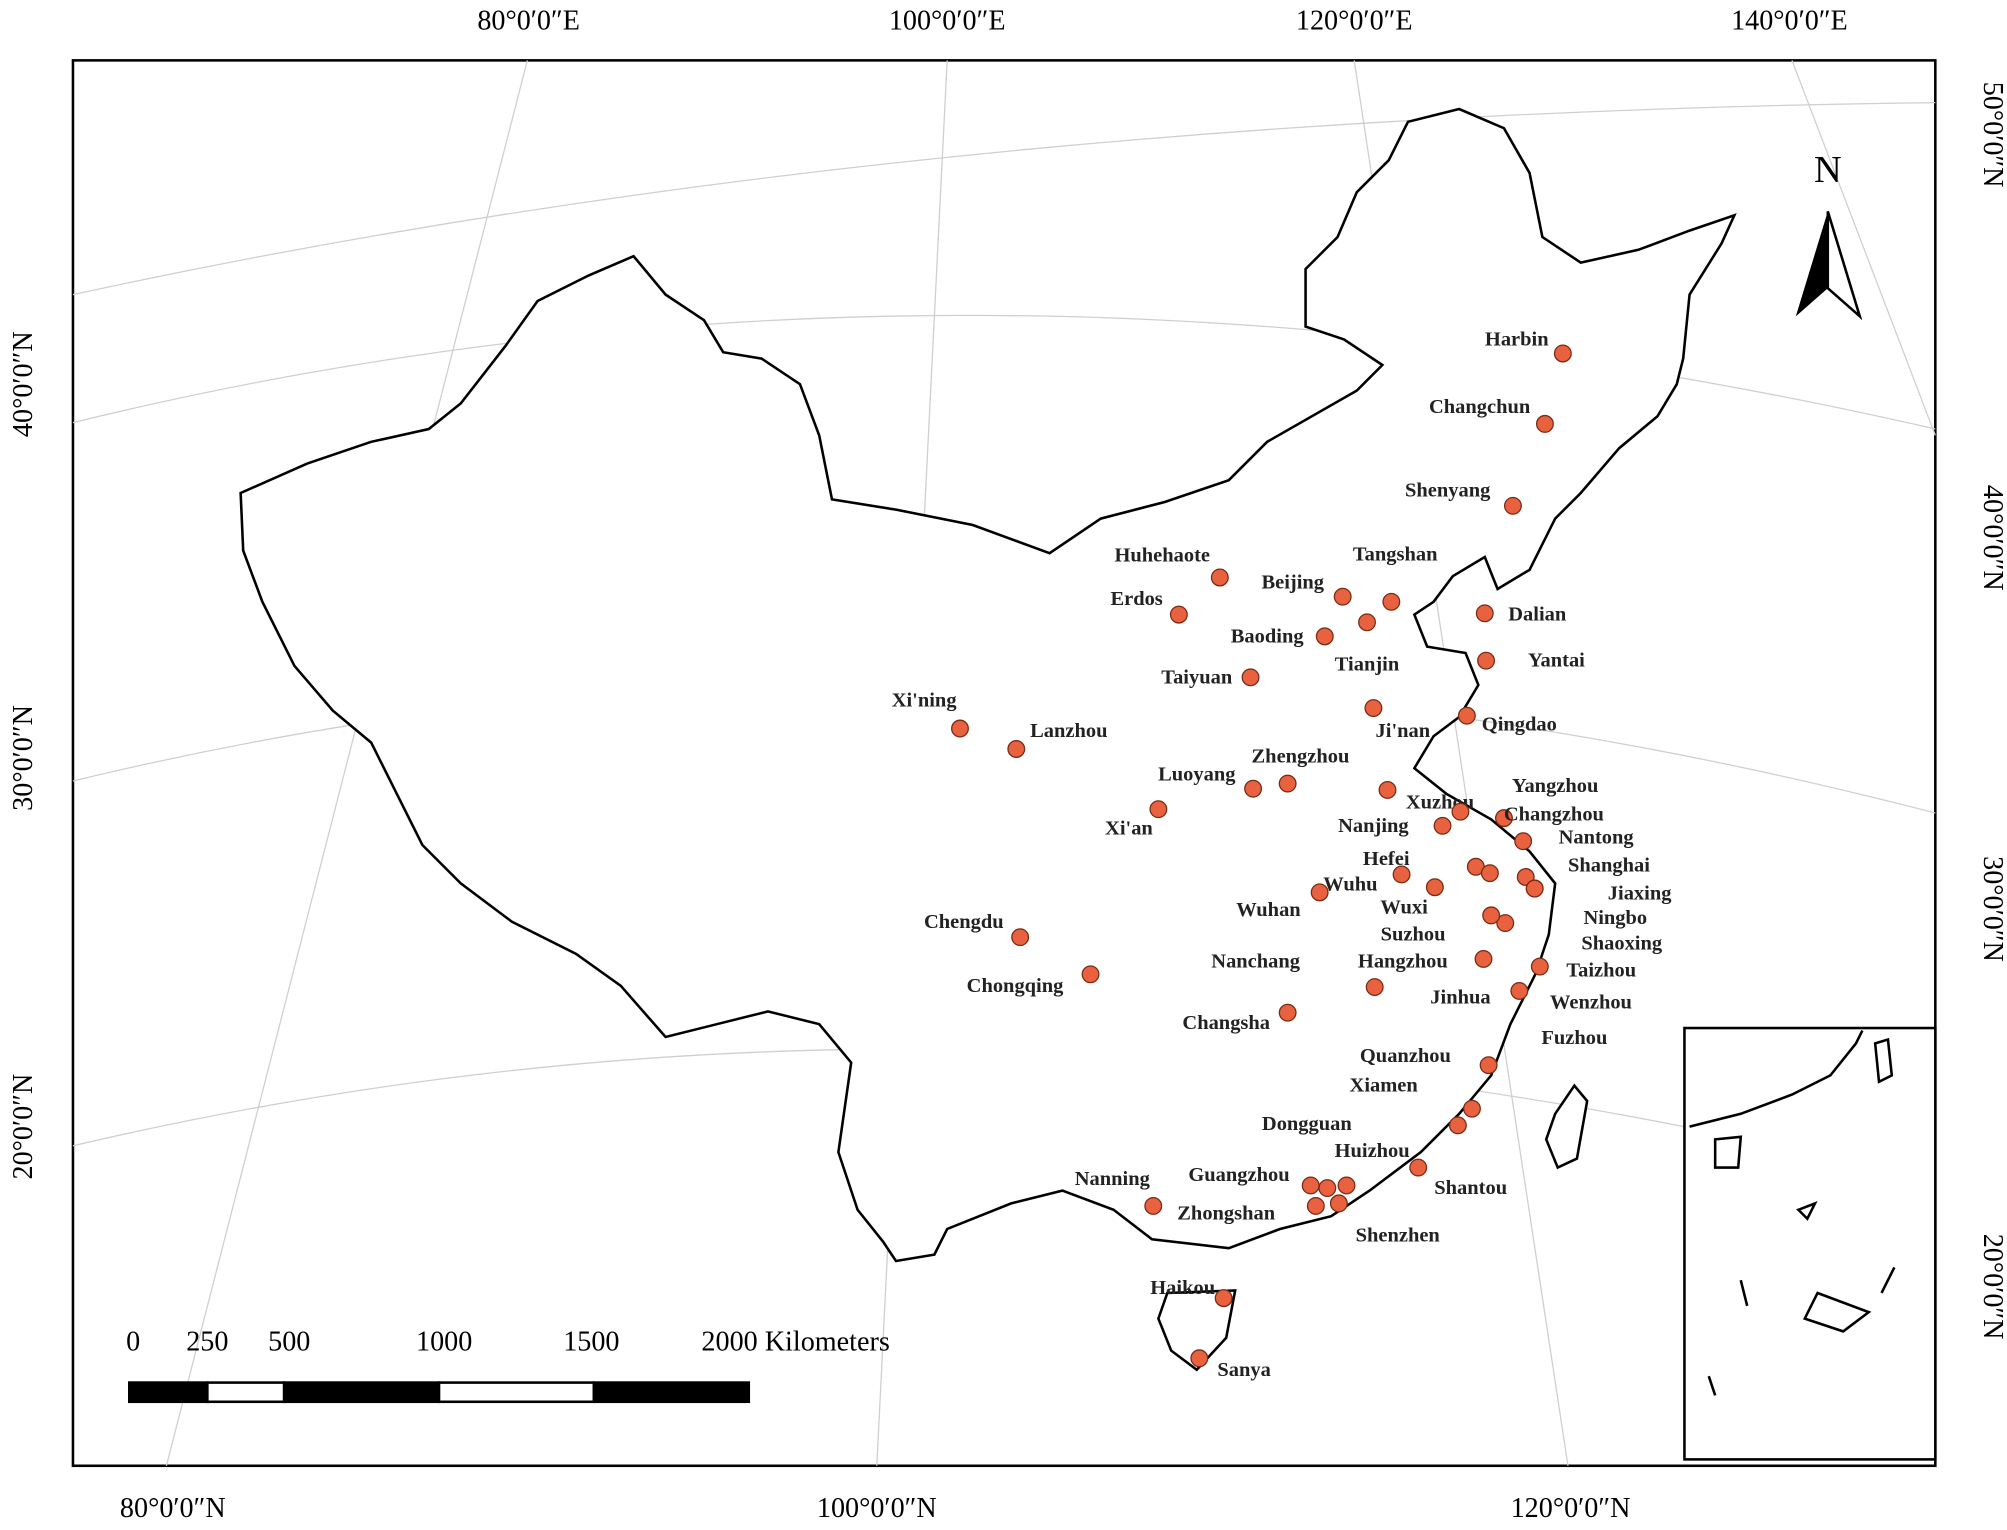  Describe the element at coordinates (1015, 986) in the screenshot. I see `city-label: Chongqing` at that location.